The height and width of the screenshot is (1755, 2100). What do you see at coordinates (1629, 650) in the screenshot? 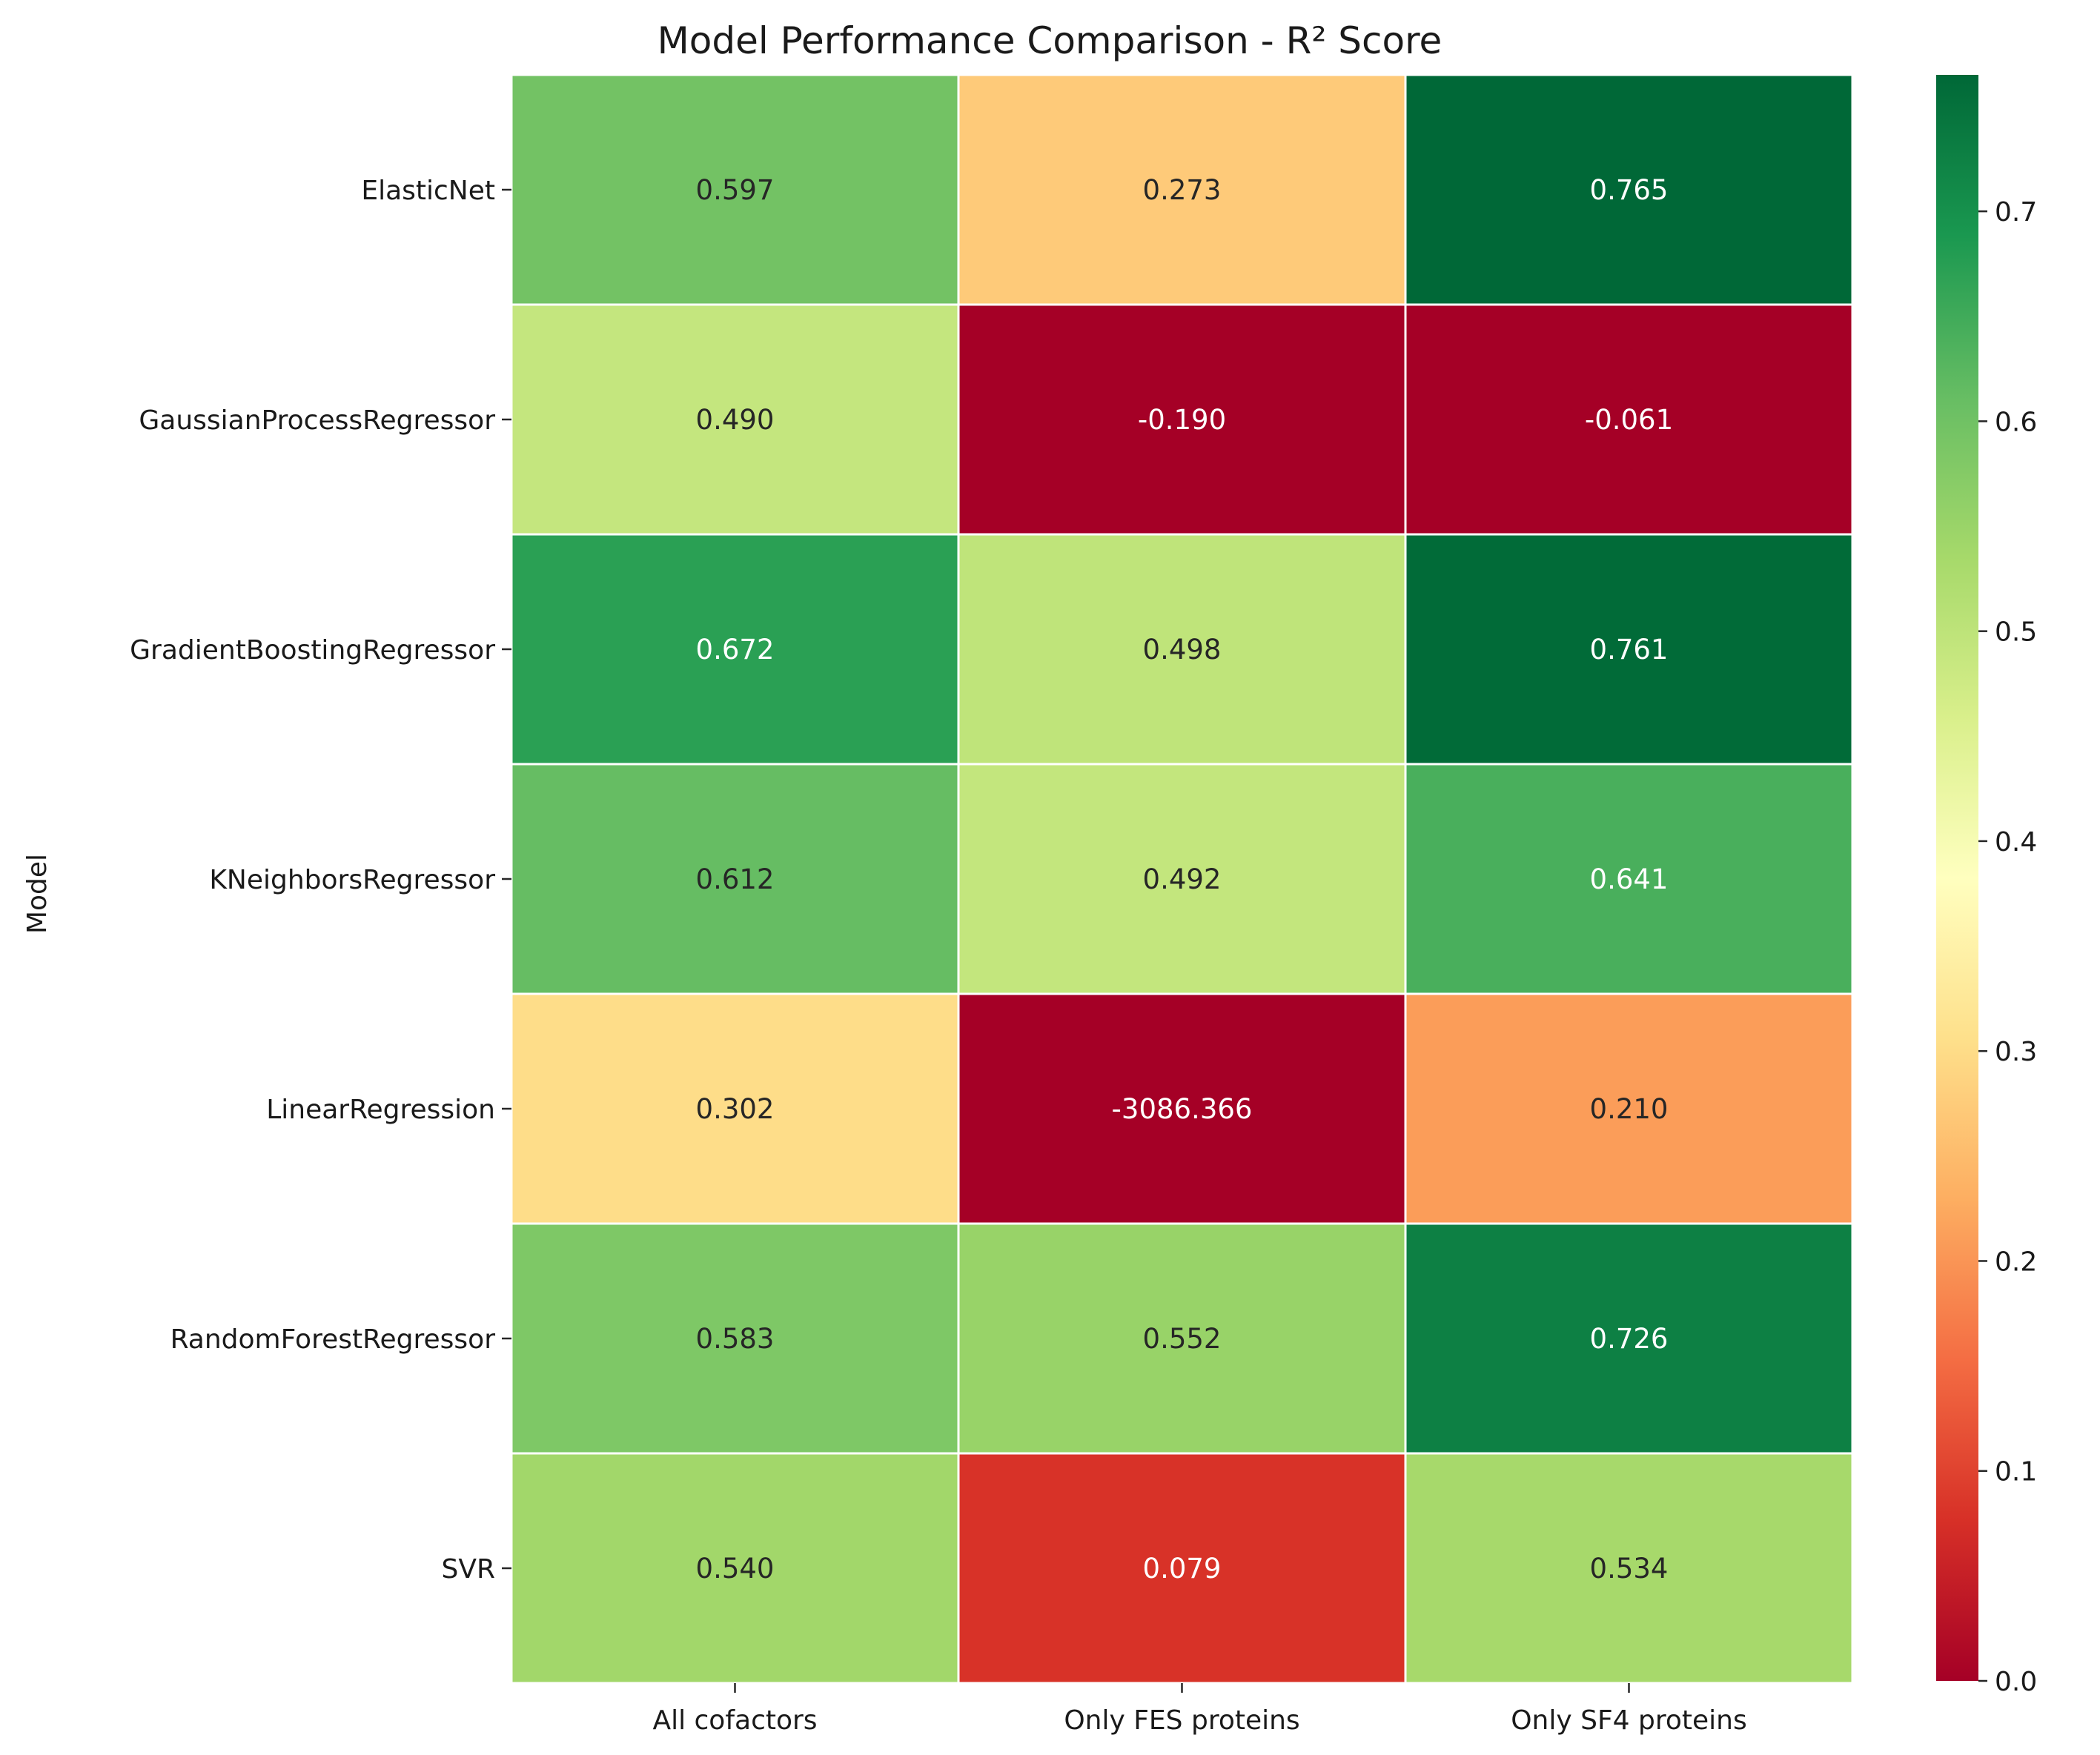
I see `heatmap-cell-label: 0.761` at bounding box center [1629, 650].